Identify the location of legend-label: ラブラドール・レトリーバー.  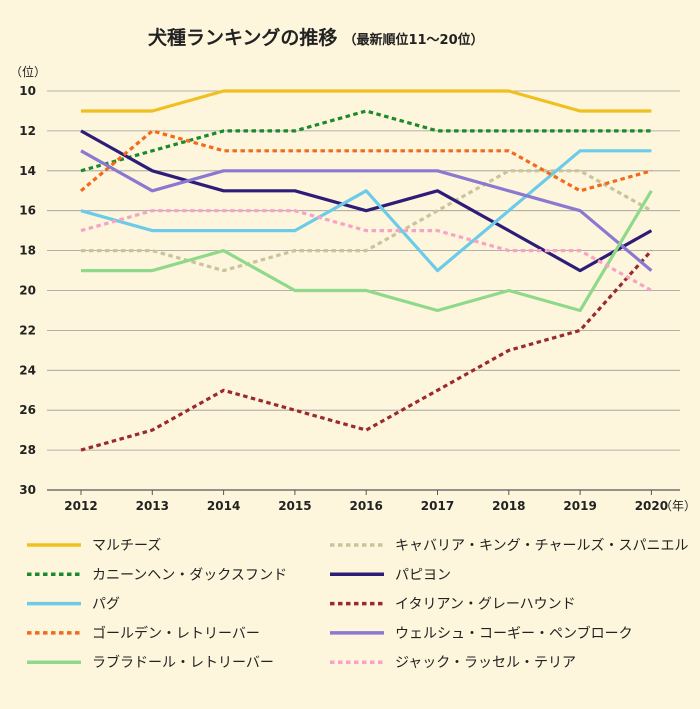
(183, 662).